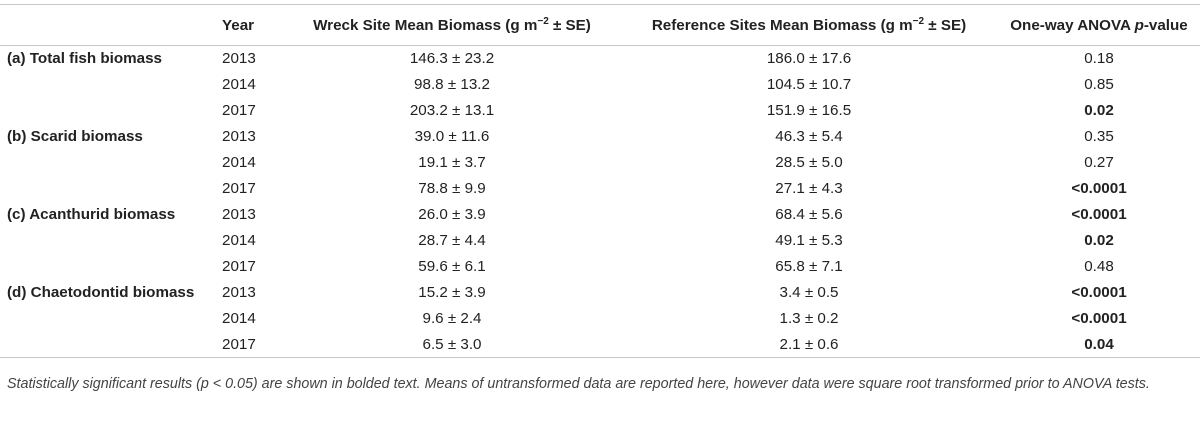 The height and width of the screenshot is (421, 1200). I want to click on wreck-biomass-cell: 98.8 ± 13.2, so click(452, 84).